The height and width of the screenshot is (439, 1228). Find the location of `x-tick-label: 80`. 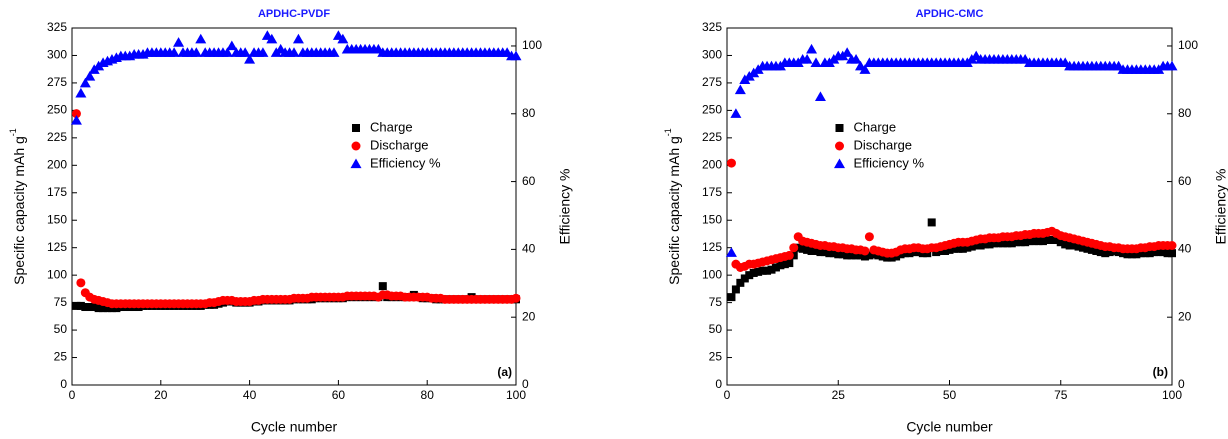

x-tick-label: 80 is located at coordinates (428, 395).